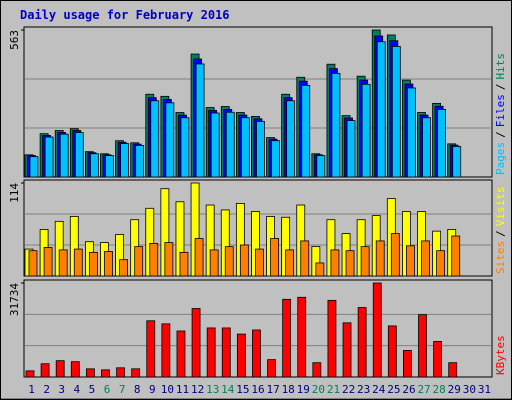 Image resolution: width=512 pixels, height=400 pixels. I want to click on legend-entry: Sites, so click(500, 257).